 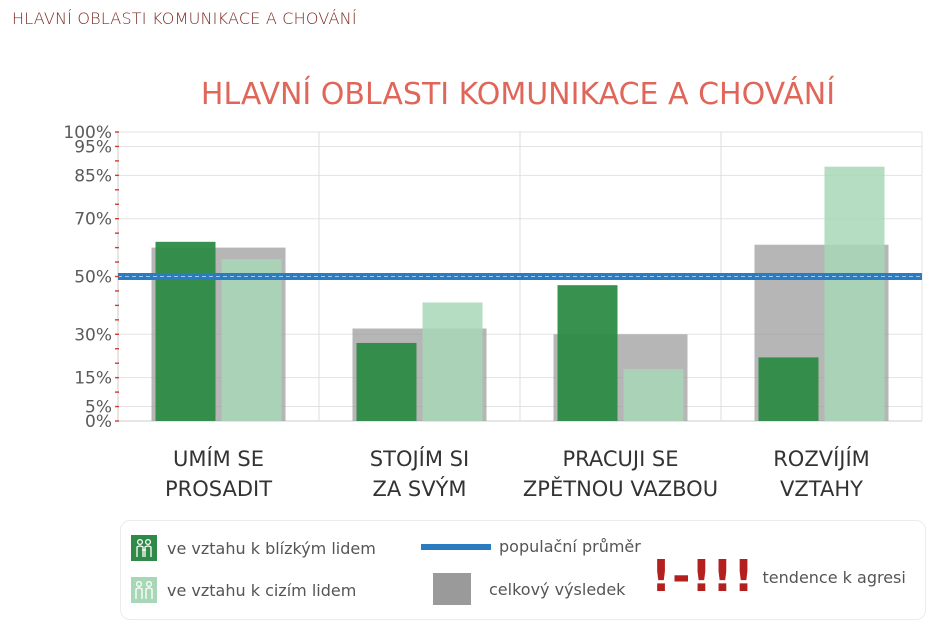 I want to click on legend-label-total: celkový výsledek, so click(x=557, y=589).